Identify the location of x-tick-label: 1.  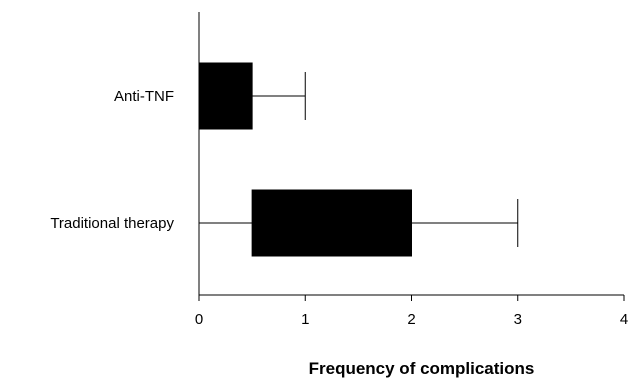
(305, 319).